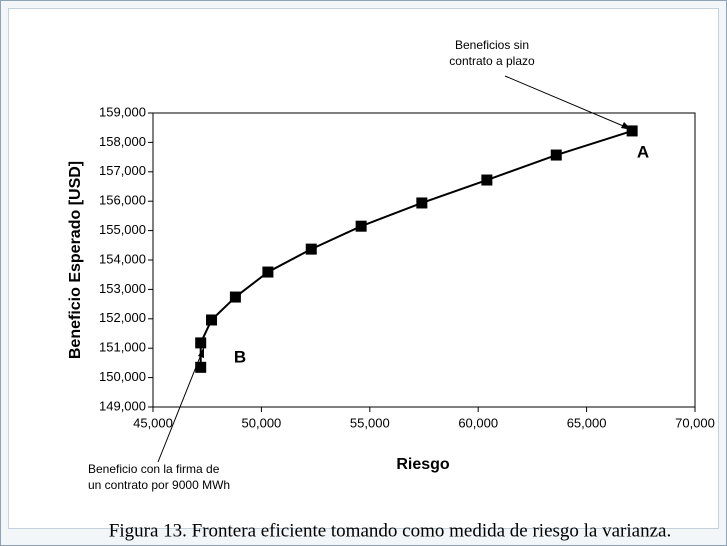  I want to click on y-tick-label: 151,000, so click(122, 347).